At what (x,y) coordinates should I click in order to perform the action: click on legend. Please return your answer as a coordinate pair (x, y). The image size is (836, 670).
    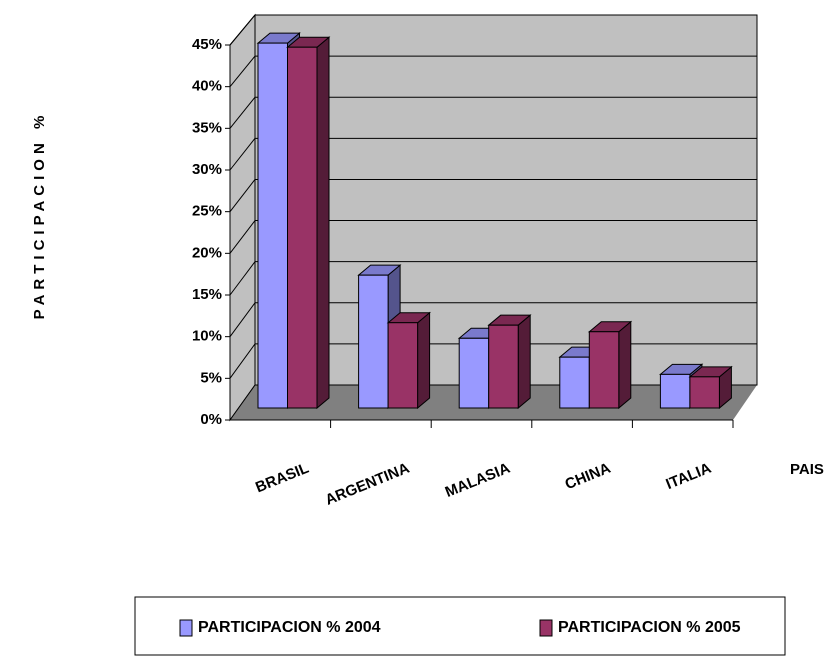
    Looking at the image, I should click on (460, 626).